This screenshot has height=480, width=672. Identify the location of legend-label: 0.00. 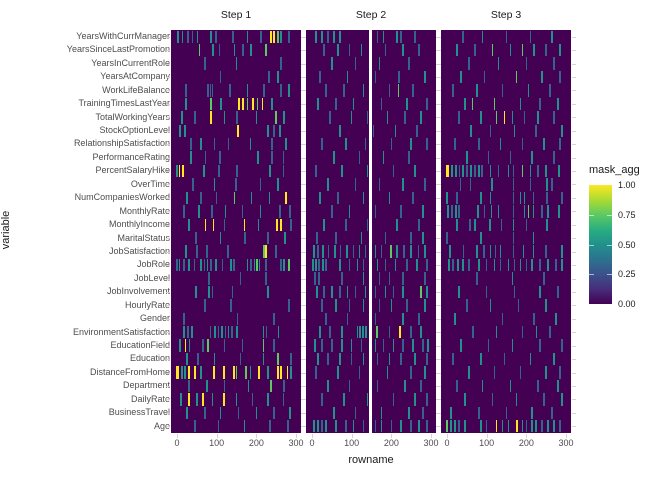
(627, 304).